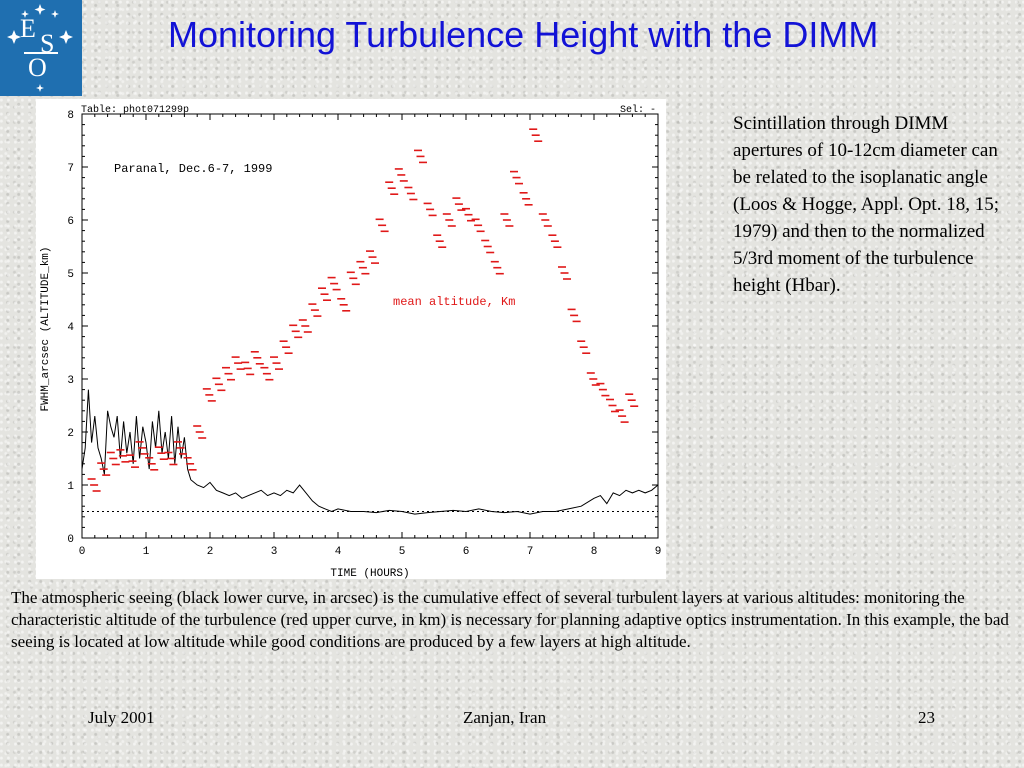 This screenshot has height=768, width=1024. I want to click on svg-text: S, so click(47, 43).